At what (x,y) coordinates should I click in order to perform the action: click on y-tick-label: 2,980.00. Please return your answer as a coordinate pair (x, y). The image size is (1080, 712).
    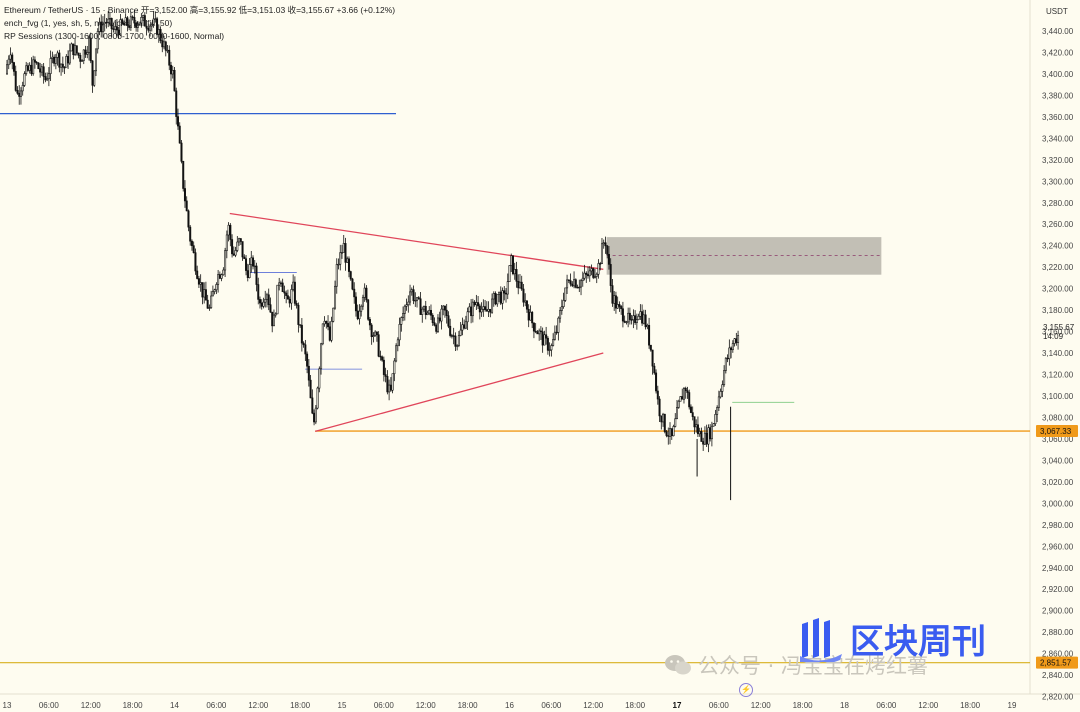
    Looking at the image, I should click on (1058, 525).